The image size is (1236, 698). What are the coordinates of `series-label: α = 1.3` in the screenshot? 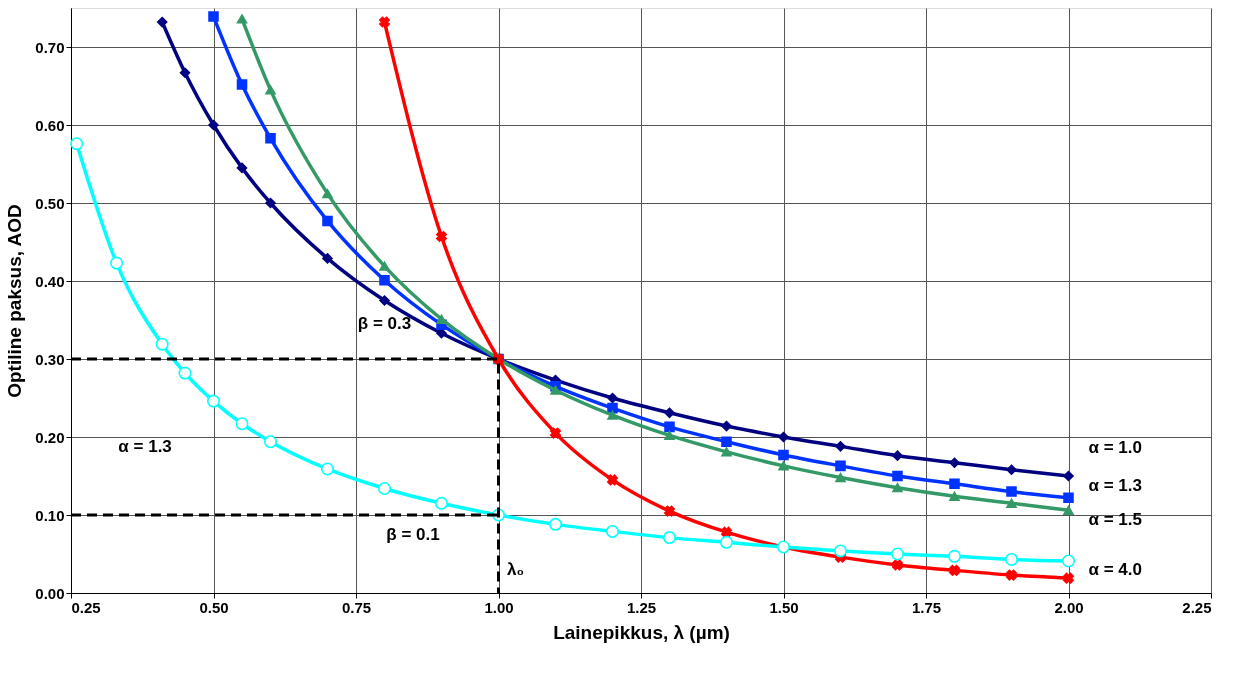 It's located at (1115, 485).